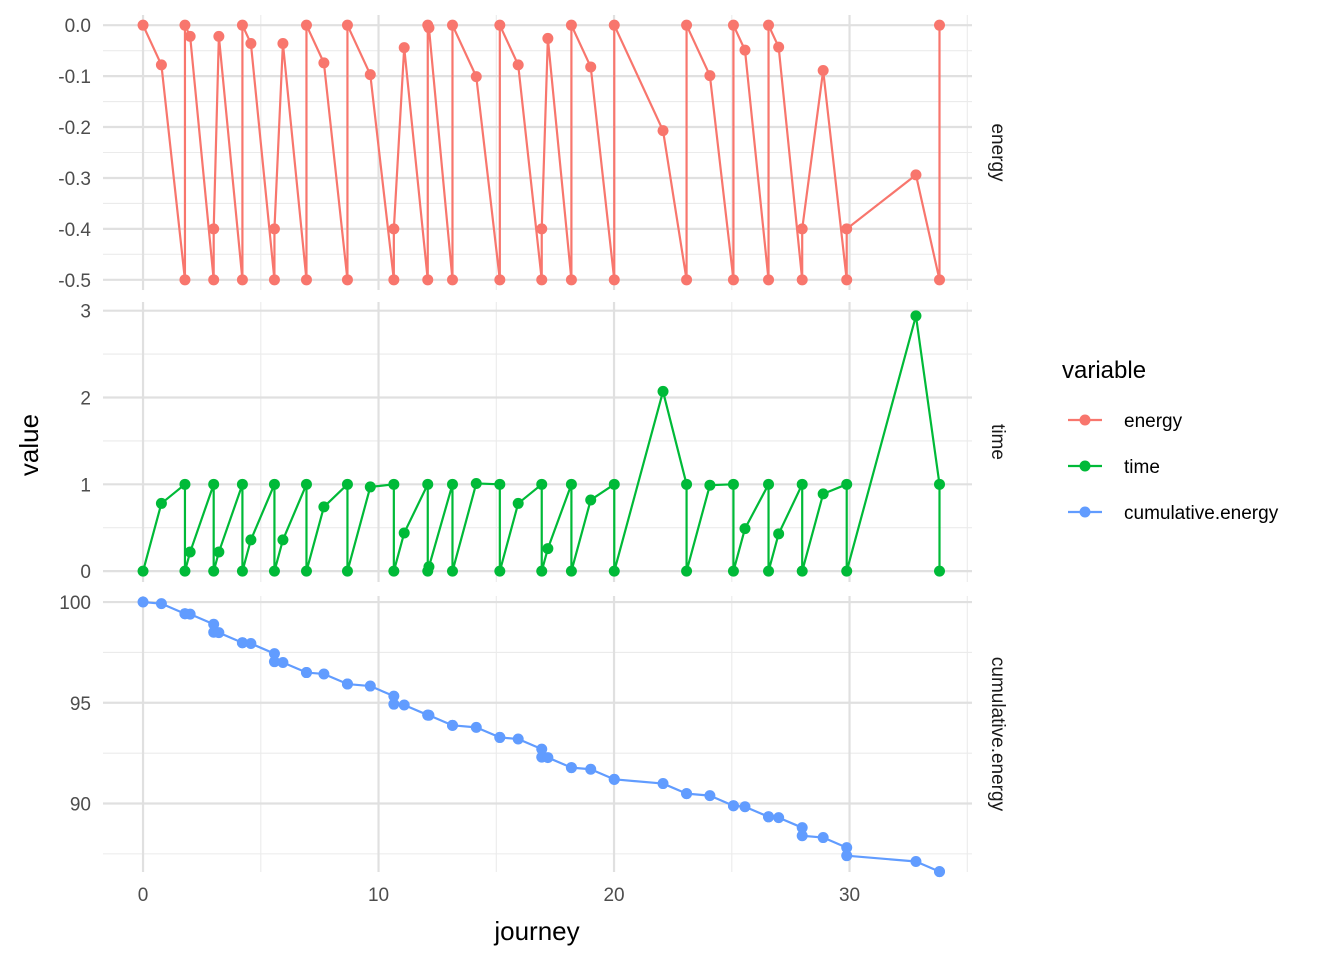 Image resolution: width=1344 pixels, height=960 pixels. Describe the element at coordinates (1142, 467) in the screenshot. I see `legend-label-time: time` at that location.